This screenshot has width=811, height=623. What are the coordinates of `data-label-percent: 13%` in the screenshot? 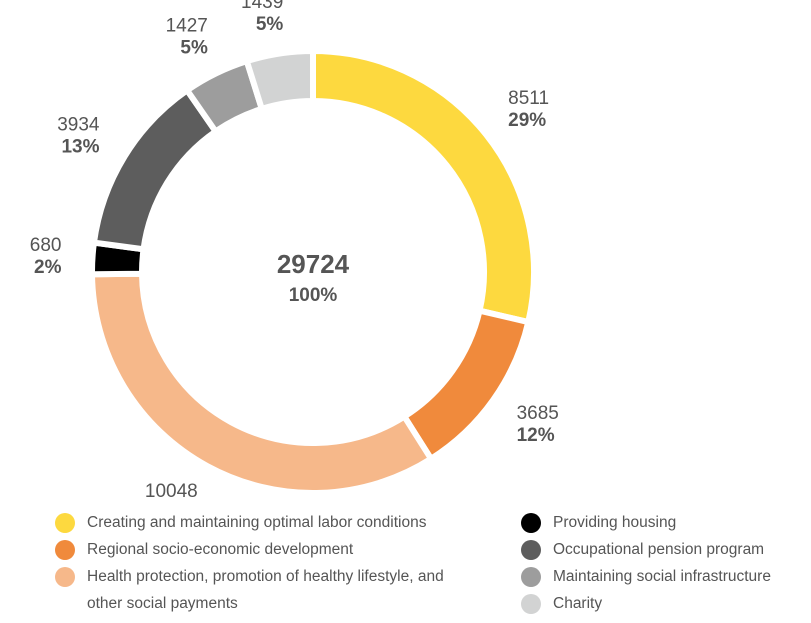 It's located at (80, 146).